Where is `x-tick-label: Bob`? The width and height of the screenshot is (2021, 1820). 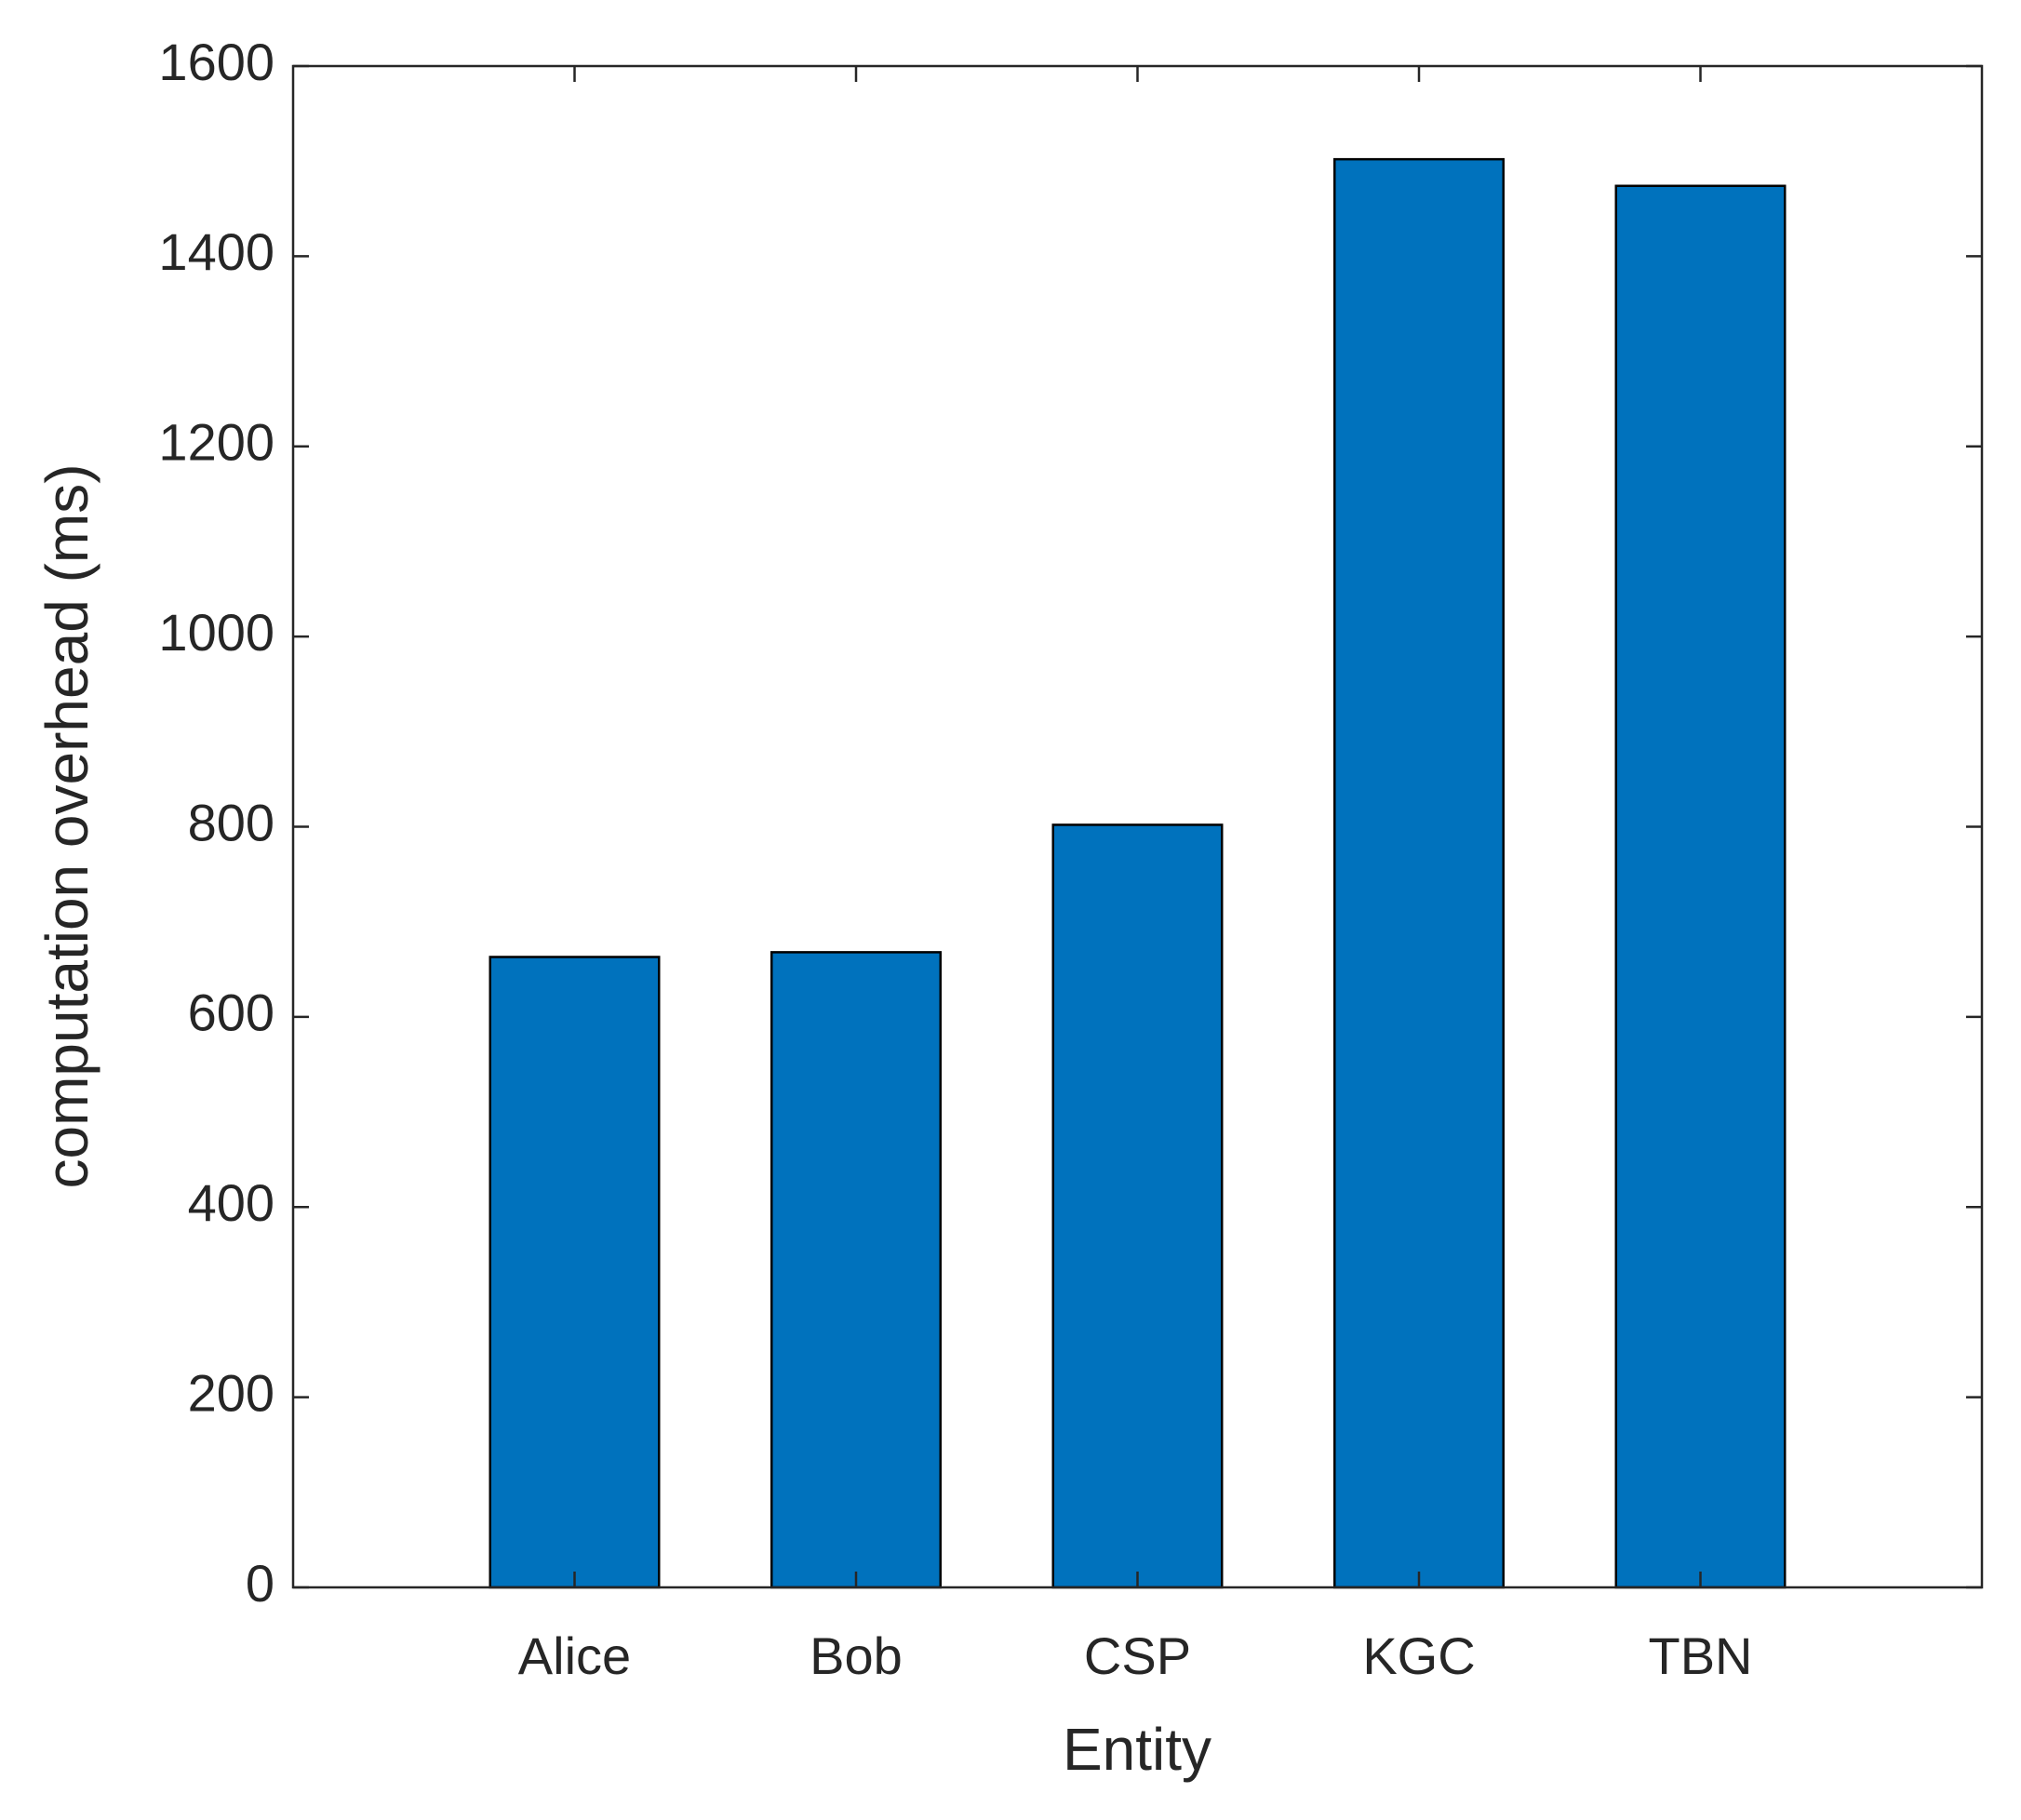
x-tick-label: Bob is located at coordinates (856, 1655).